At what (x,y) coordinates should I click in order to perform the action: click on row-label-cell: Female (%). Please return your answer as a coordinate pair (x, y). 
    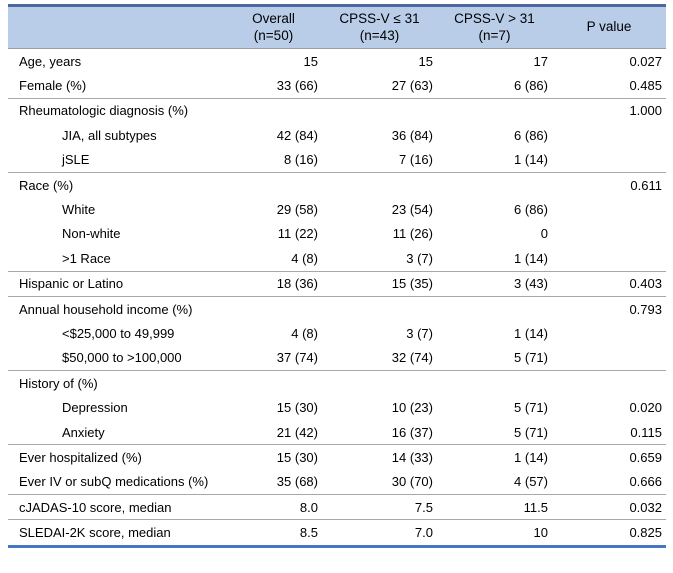
    Looking at the image, I should click on (116, 86).